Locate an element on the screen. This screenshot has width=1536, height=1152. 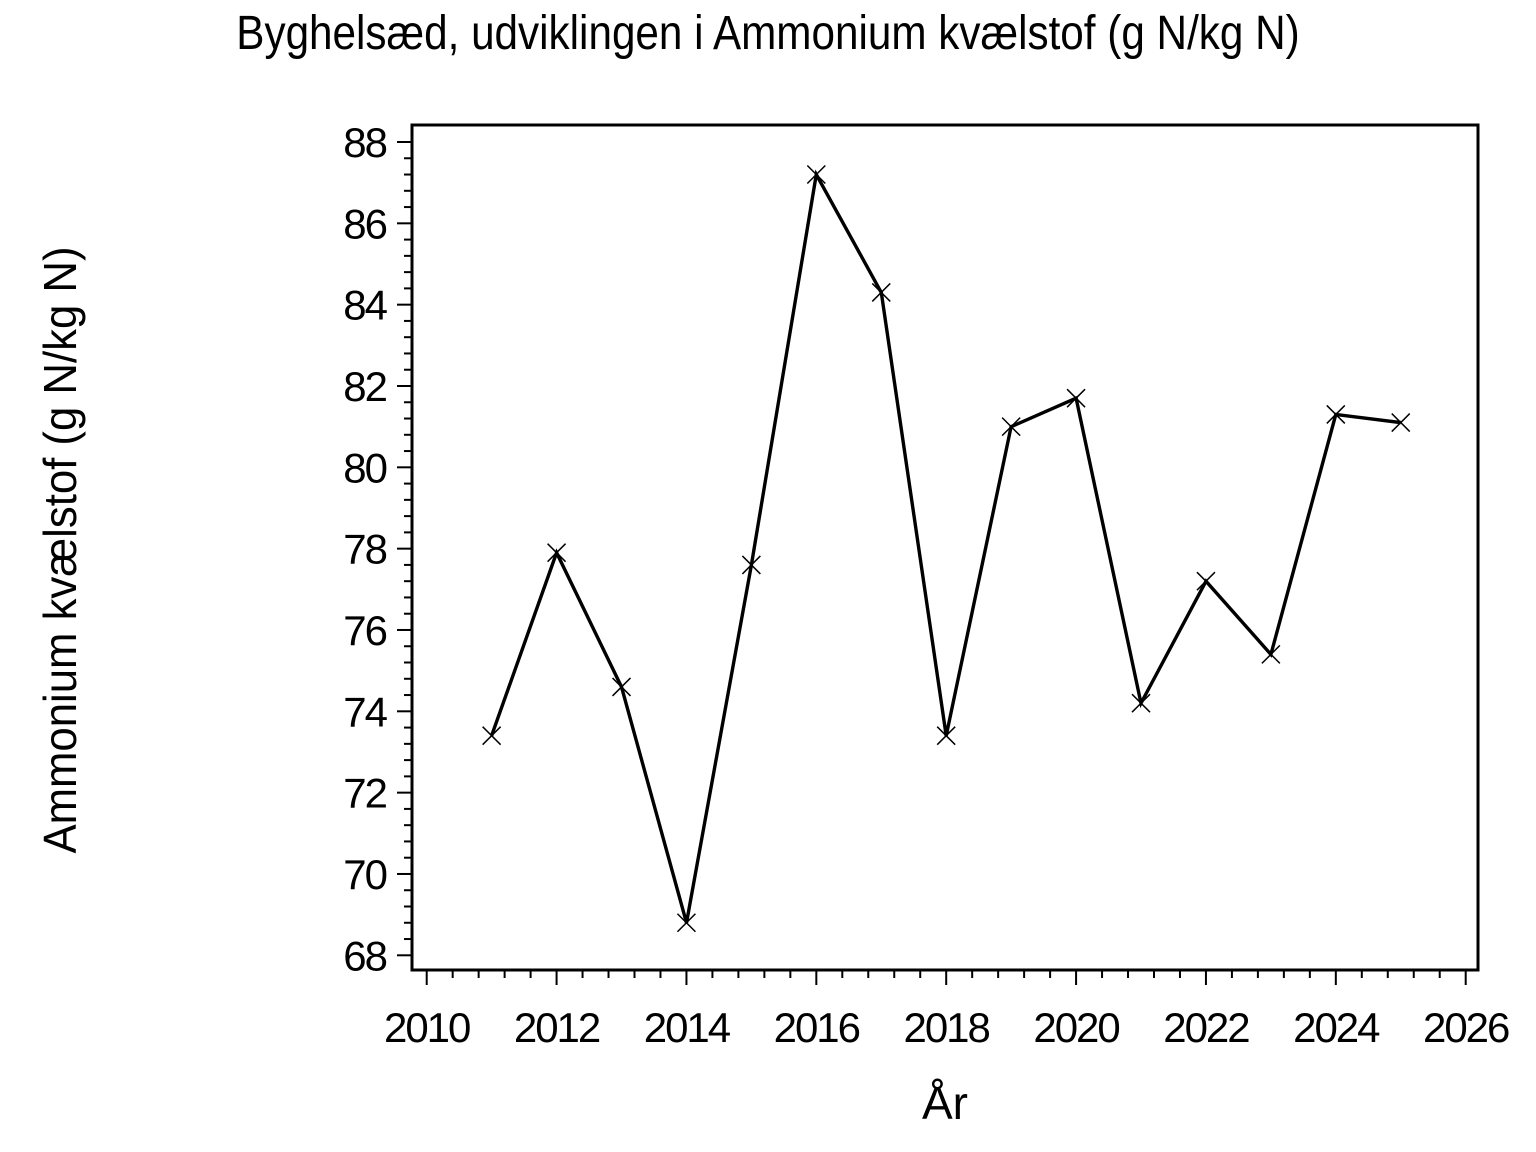
x-tick-label: 2024 is located at coordinates (1336, 1027).